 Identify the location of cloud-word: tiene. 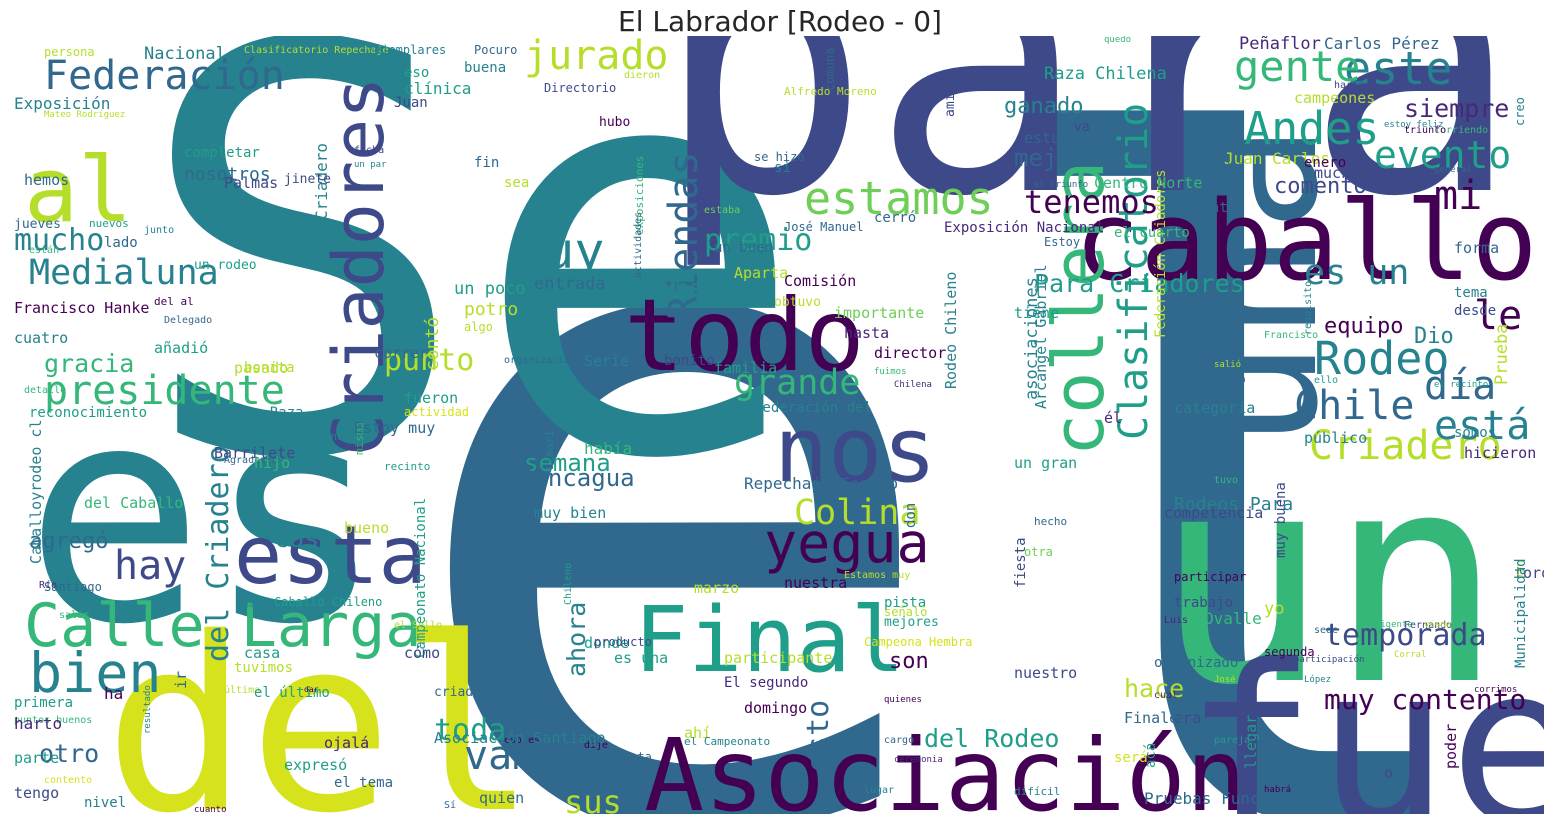
(1037, 313).